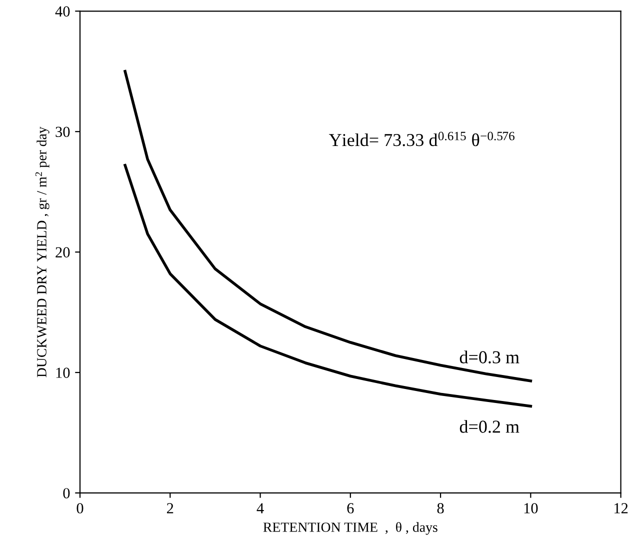  Describe the element at coordinates (621, 508) in the screenshot. I see `x-tick-label: 12` at that location.